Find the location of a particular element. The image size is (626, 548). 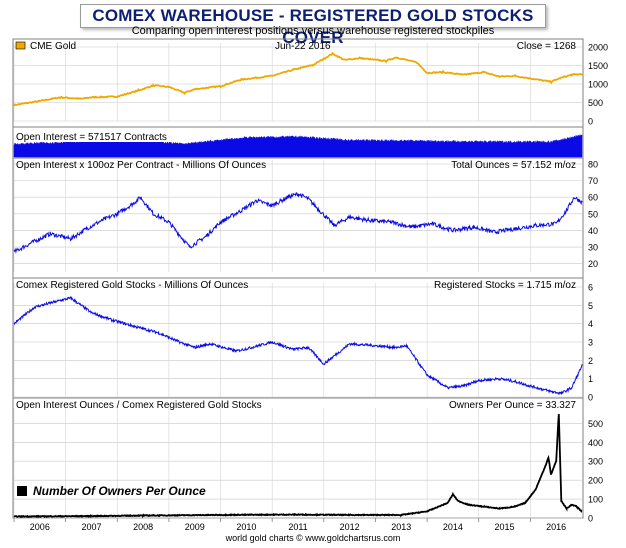

oz-ytick-label: 20 is located at coordinates (593, 264).